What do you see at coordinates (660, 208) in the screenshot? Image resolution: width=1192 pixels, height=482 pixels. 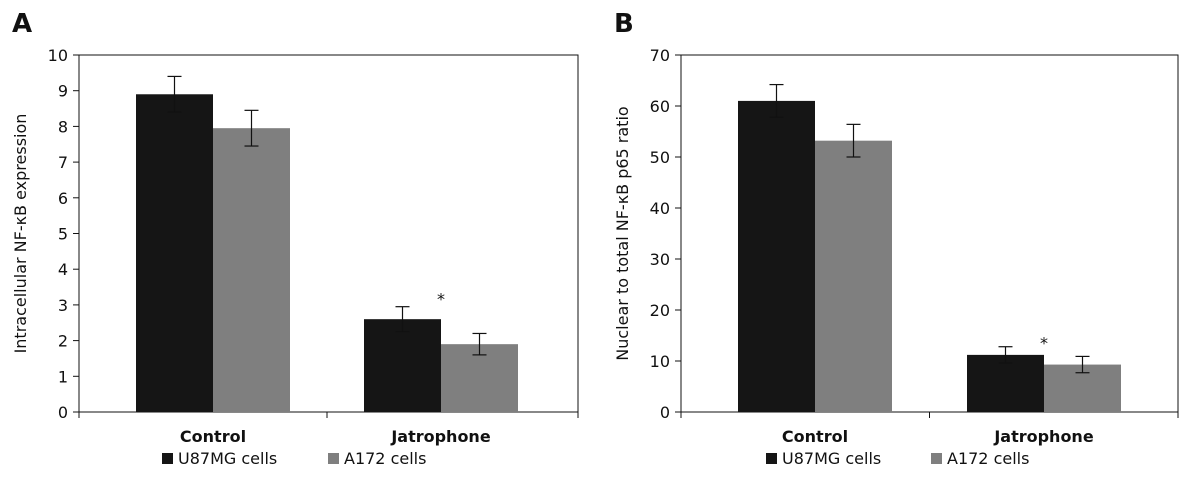 I see `y-tick-label: 40` at bounding box center [660, 208].